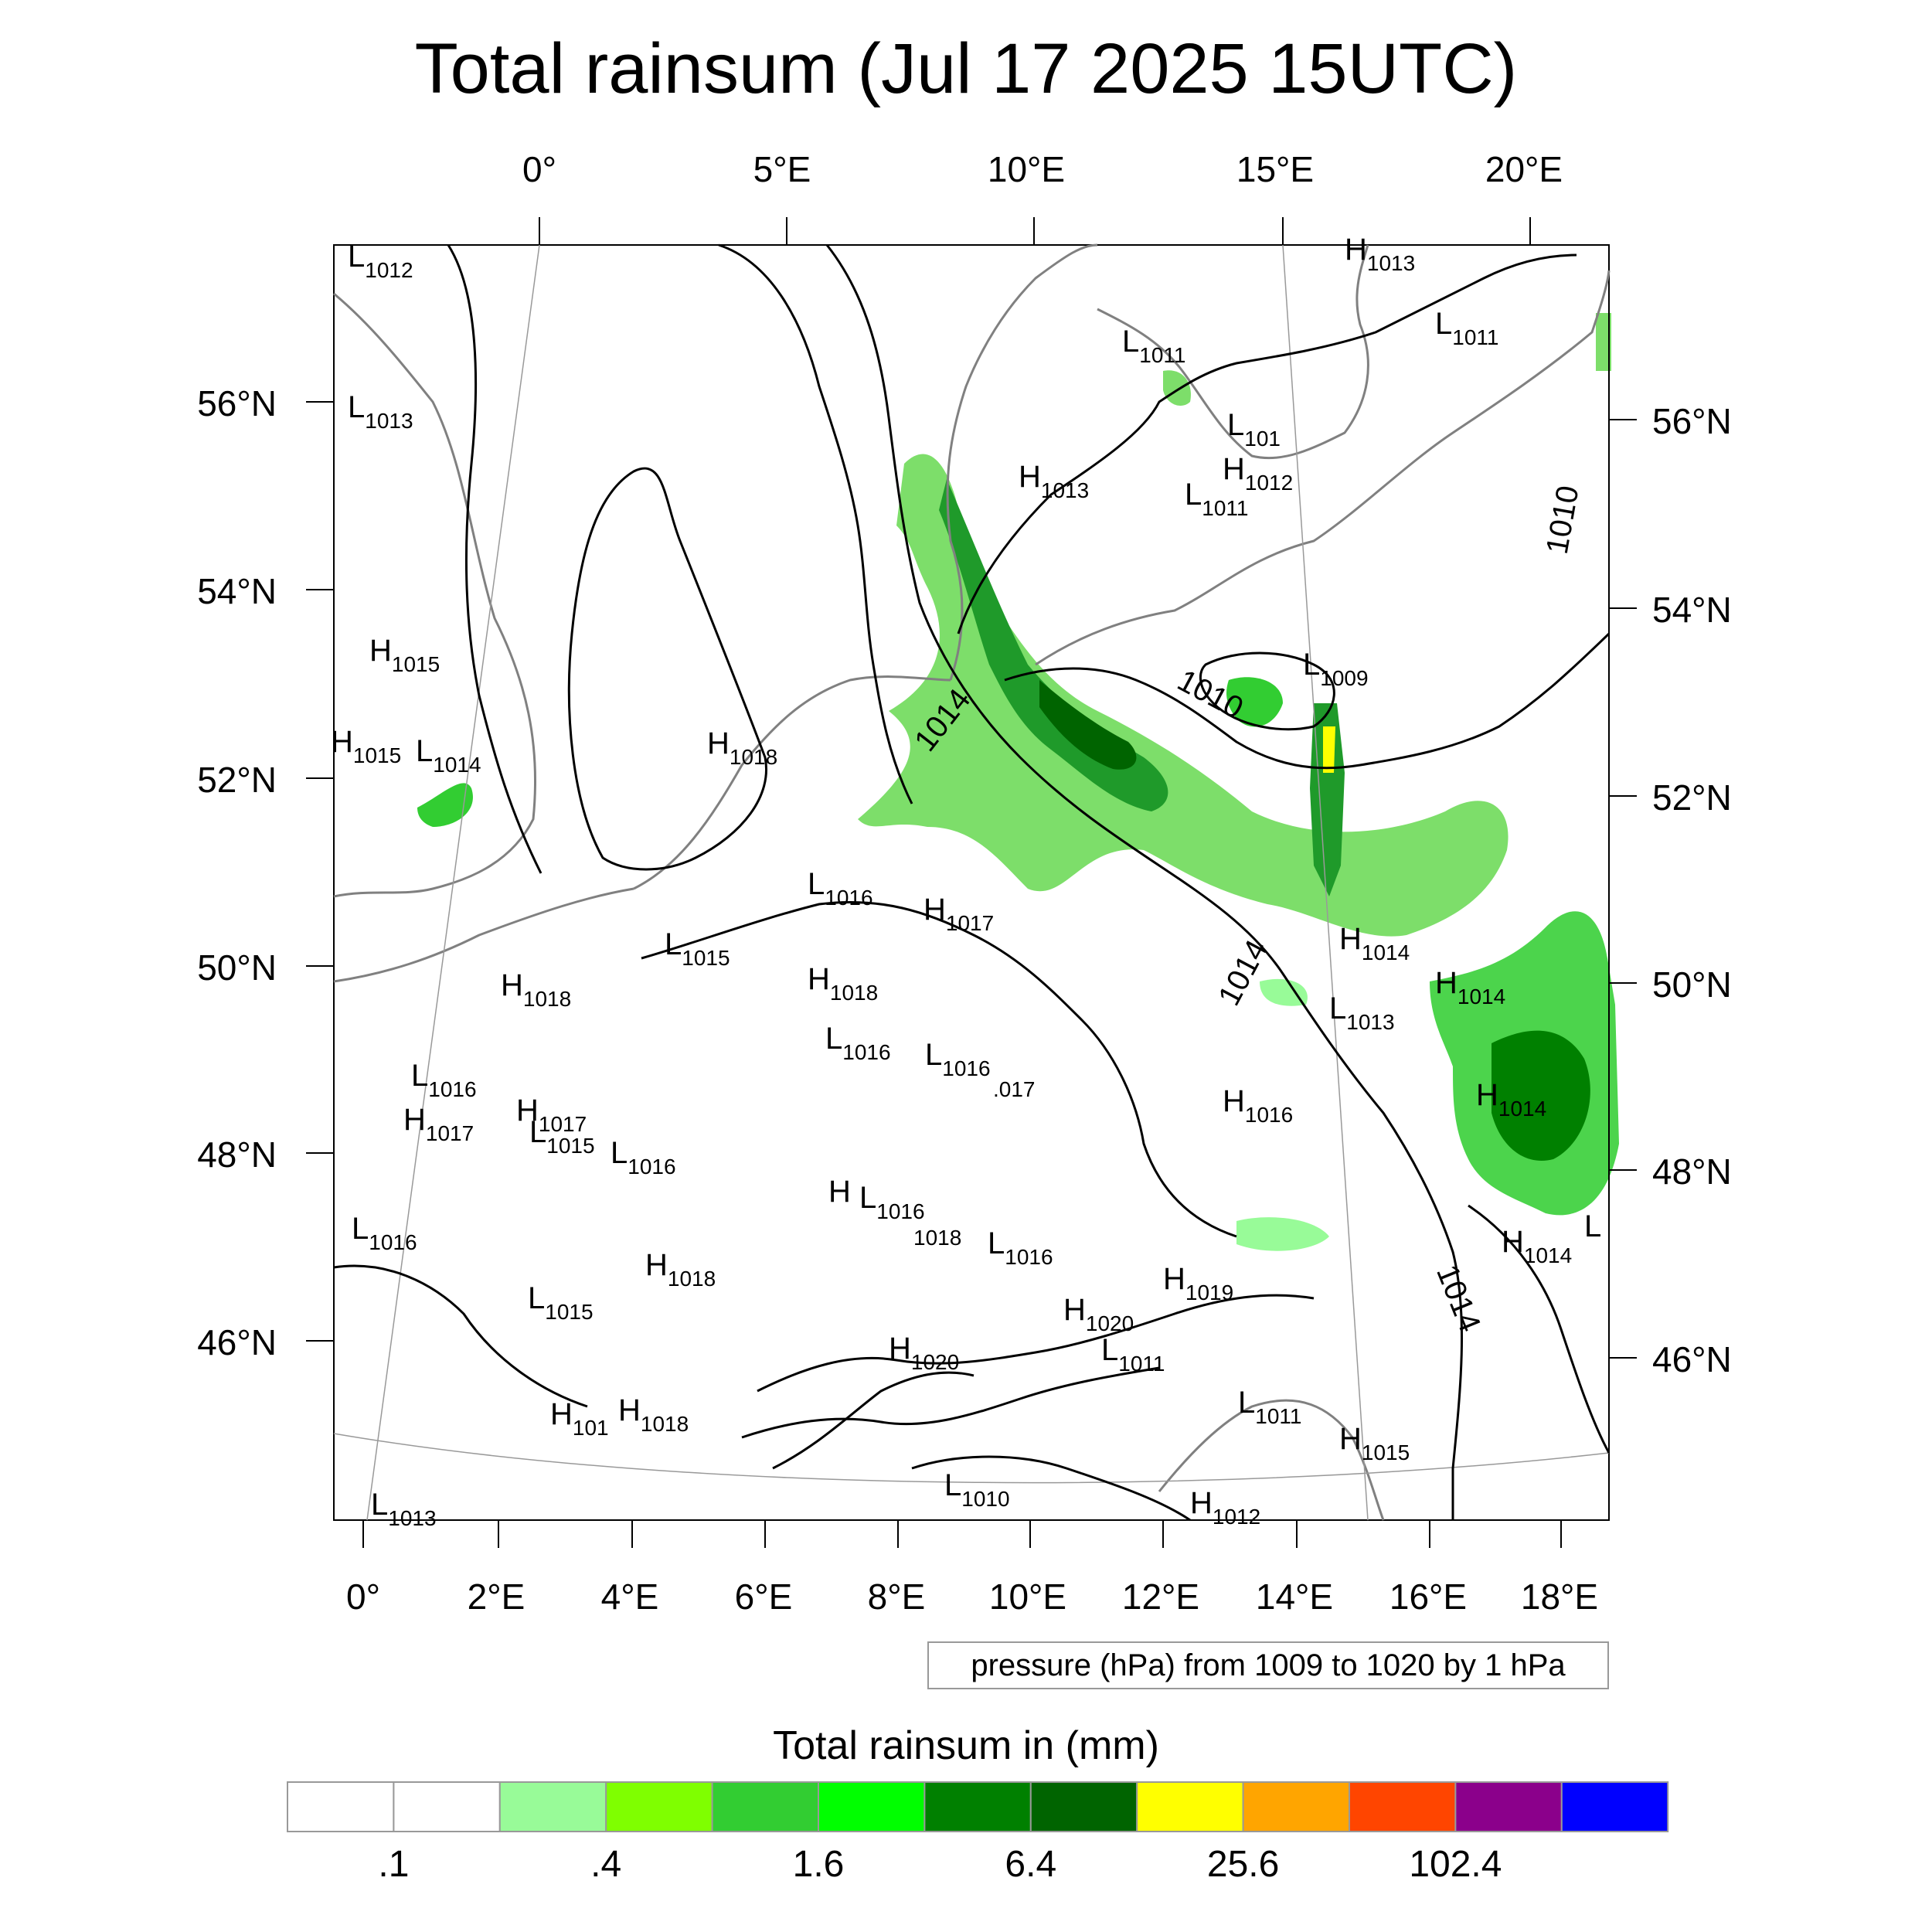  Describe the element at coordinates (450, 1133) in the screenshot. I see `pressure-center-value: 1017` at that location.